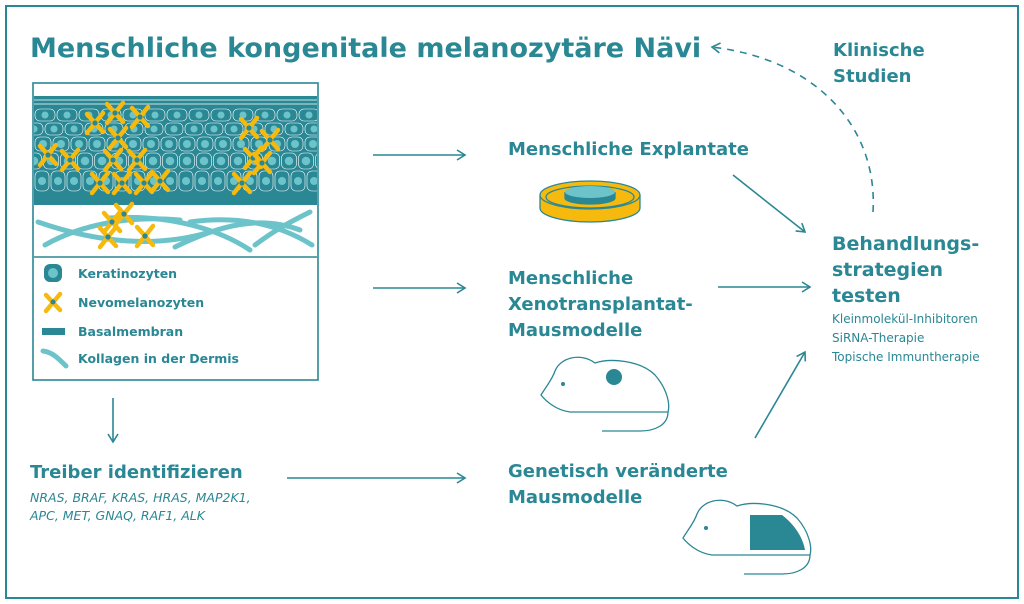 The height and width of the screenshot is (604, 1024). Describe the element at coordinates (905, 319) in the screenshot. I see `treatment-item: Kleinmolekül-Inhibitoren` at that location.